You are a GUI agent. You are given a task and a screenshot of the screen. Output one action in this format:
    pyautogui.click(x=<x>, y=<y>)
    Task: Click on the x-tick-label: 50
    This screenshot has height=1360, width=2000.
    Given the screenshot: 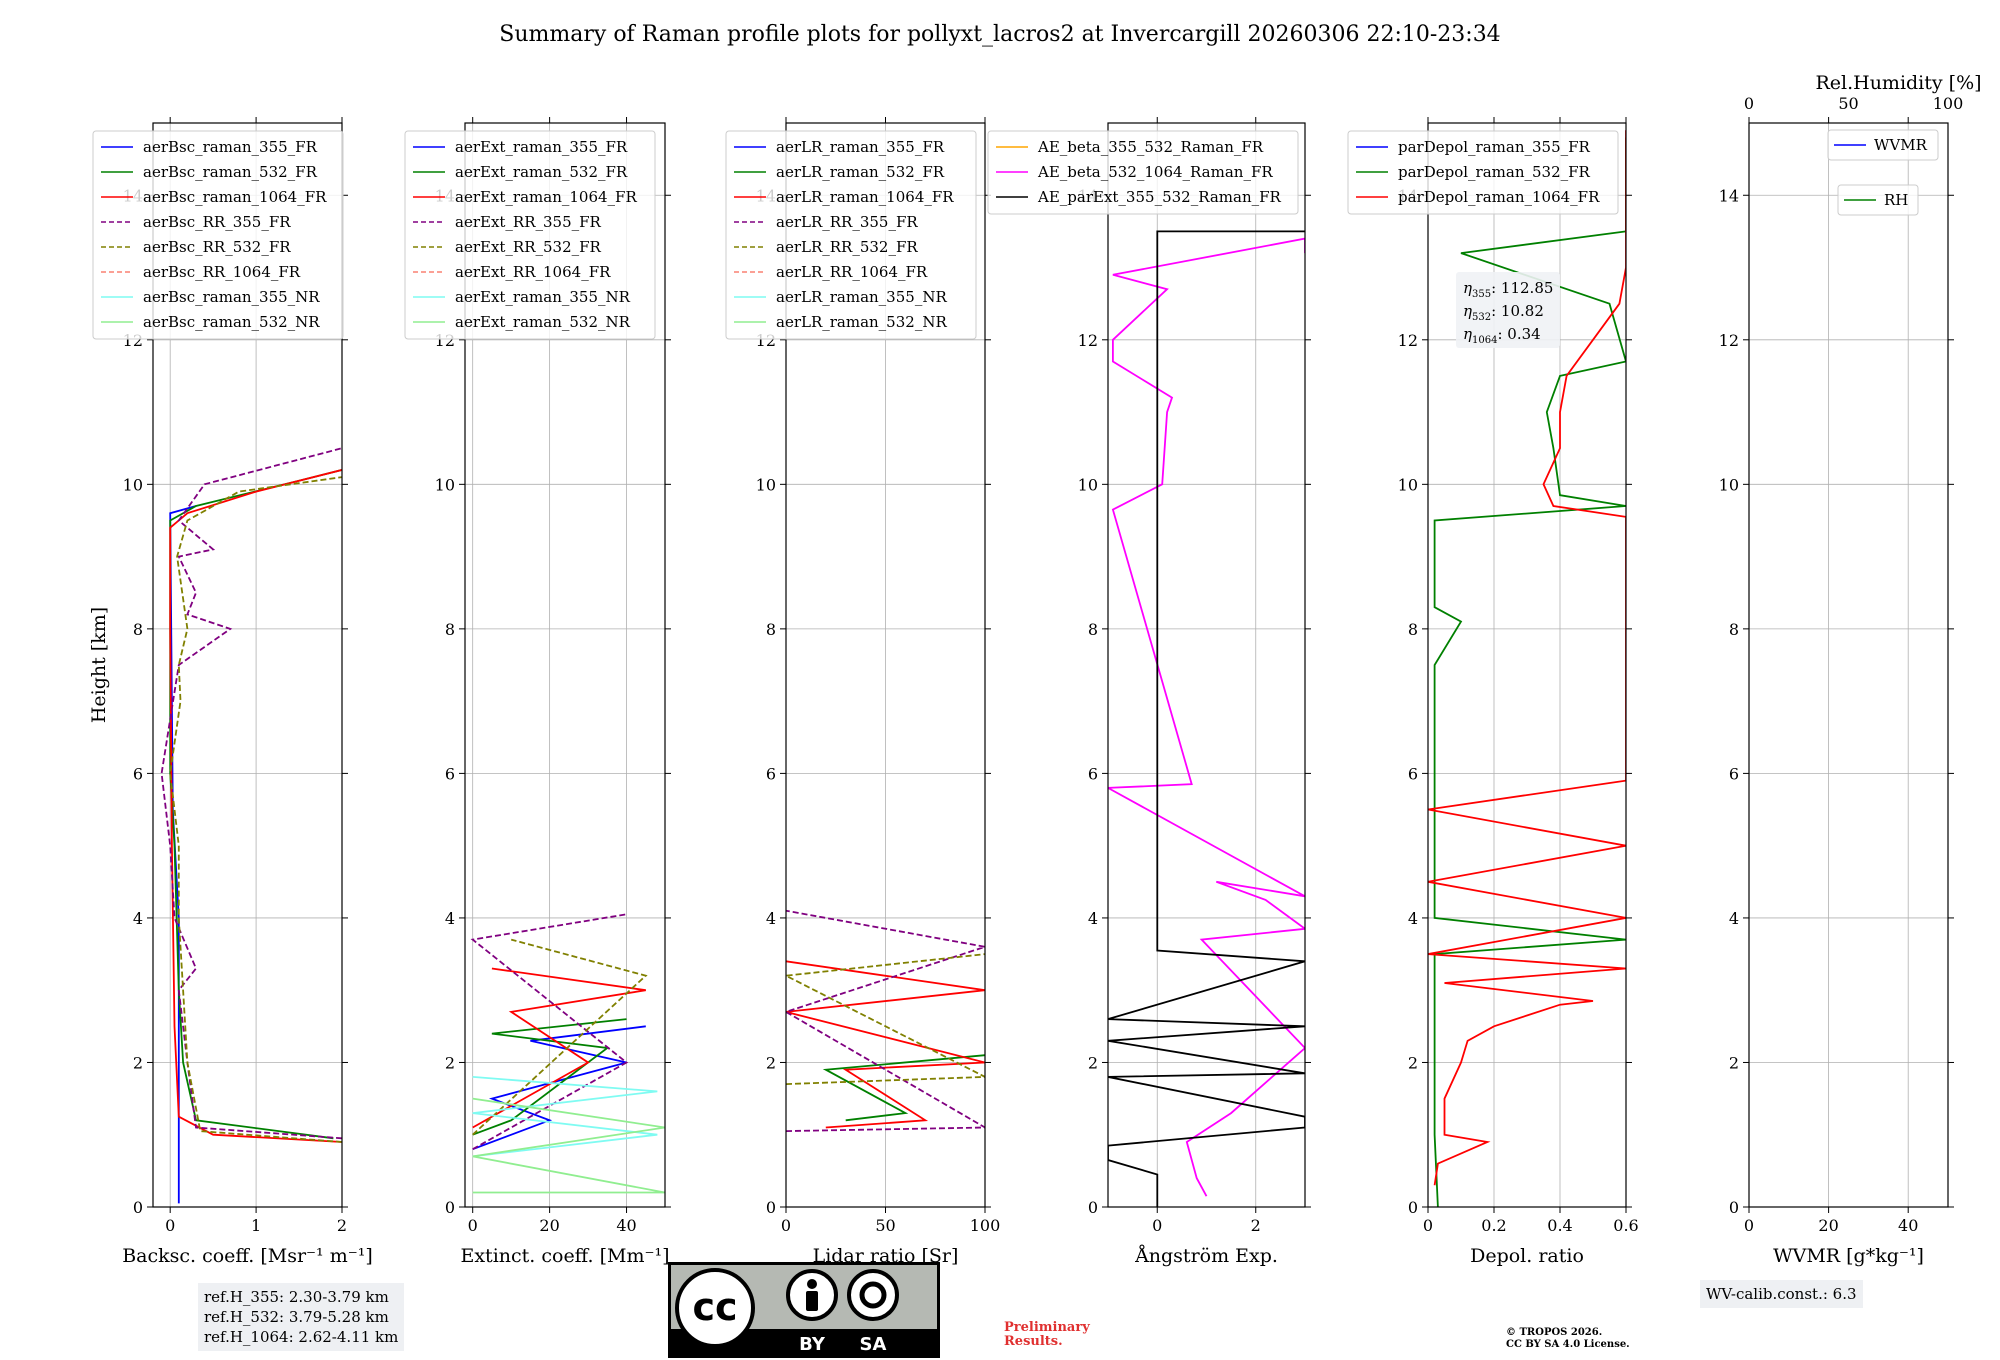 What is the action you would take?
    pyautogui.click(x=885, y=1225)
    